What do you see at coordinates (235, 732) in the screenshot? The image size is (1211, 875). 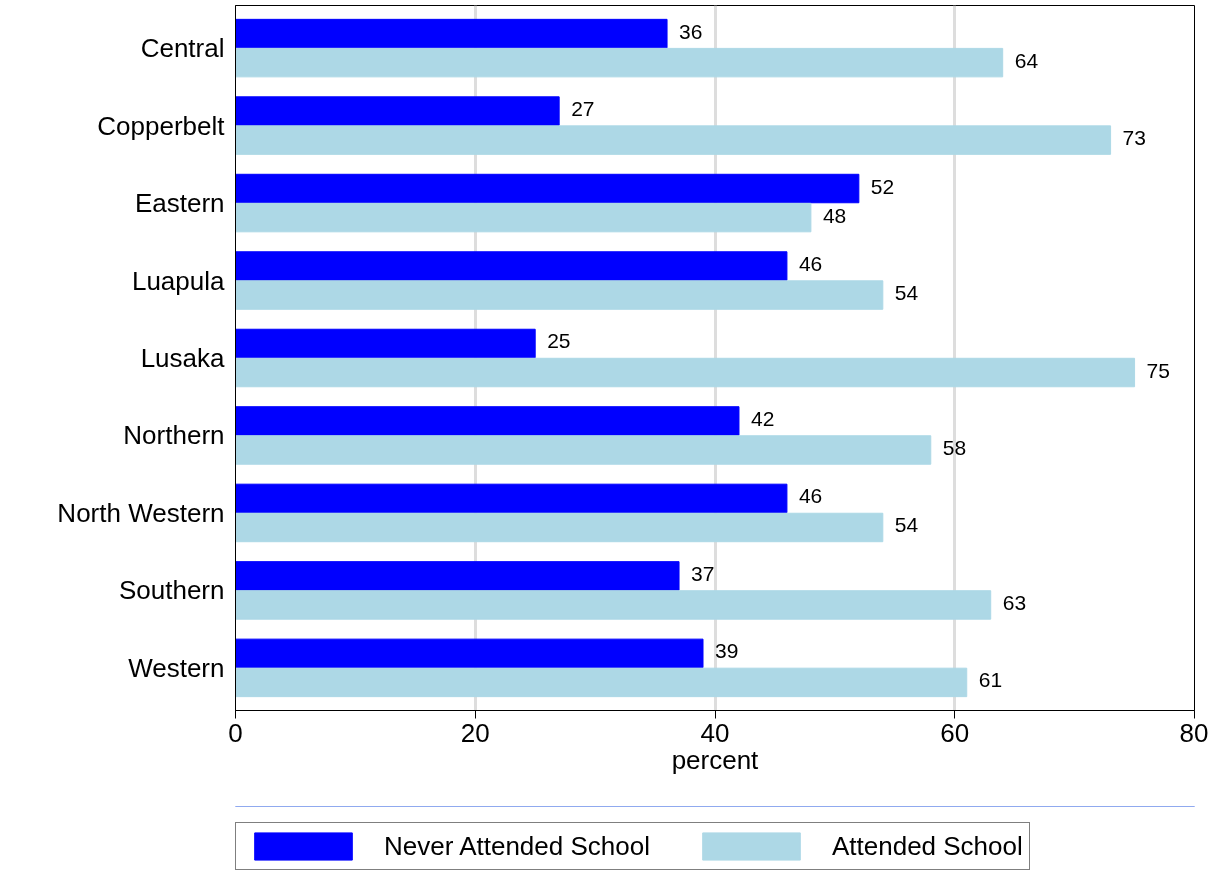 I see `x-tick-label: 0` at bounding box center [235, 732].